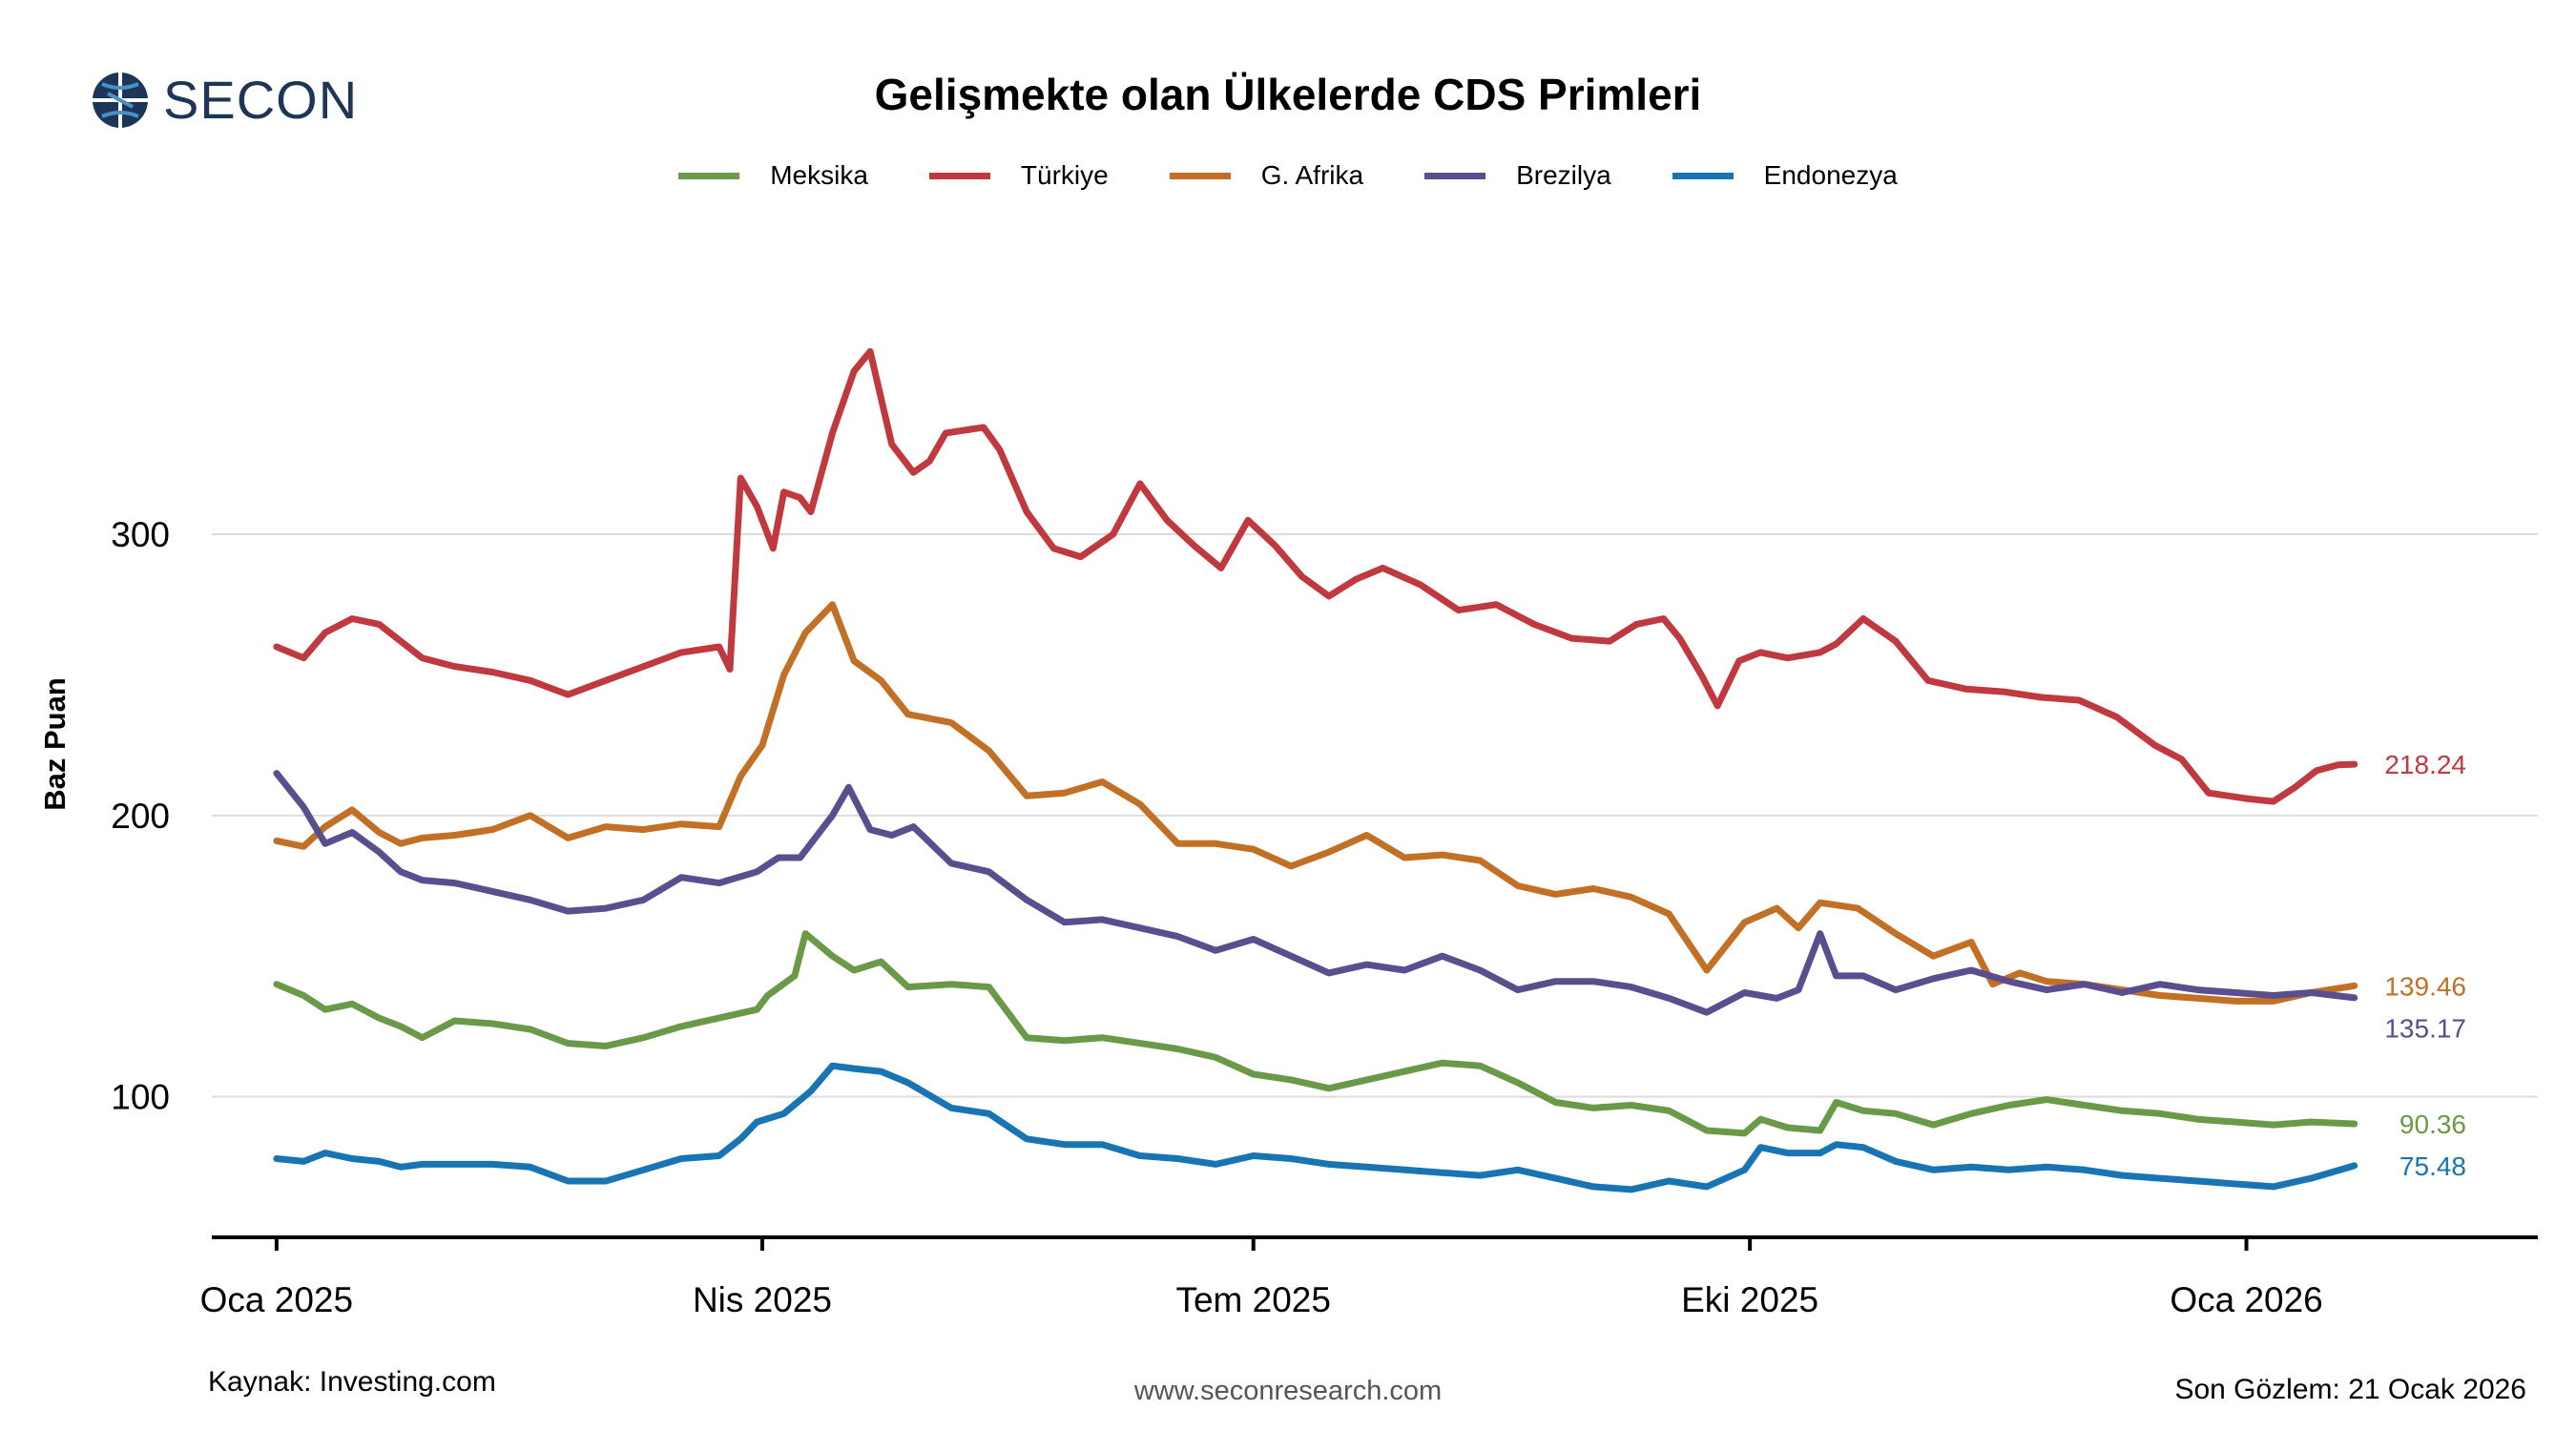  Describe the element at coordinates (2432, 1166) in the screenshot. I see `end-label-4: 75.48` at that location.